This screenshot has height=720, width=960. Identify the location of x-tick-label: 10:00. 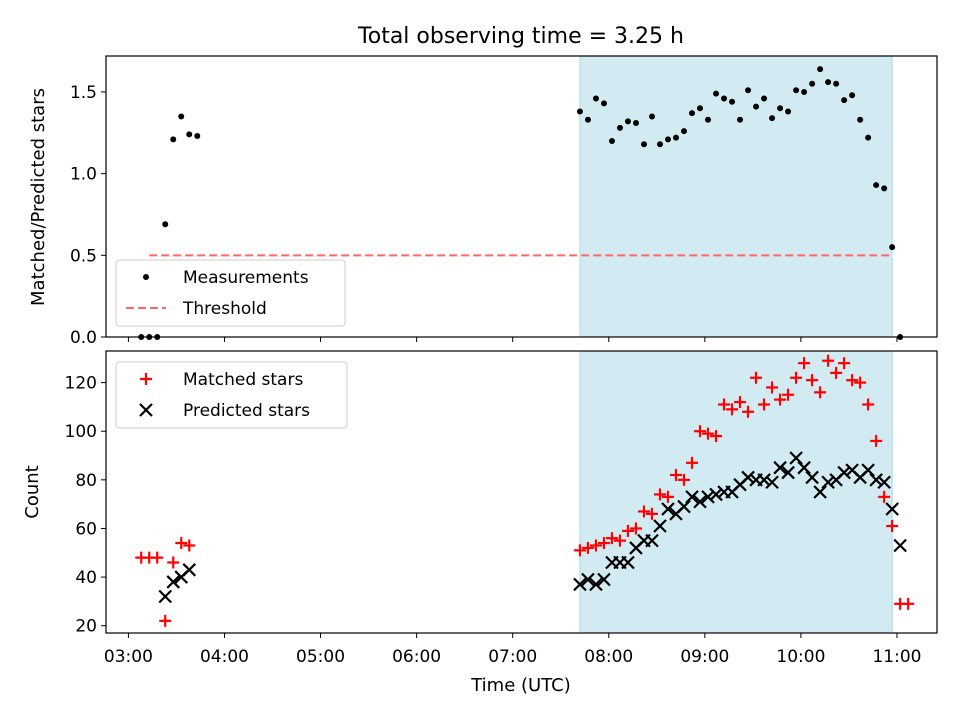
(800, 657).